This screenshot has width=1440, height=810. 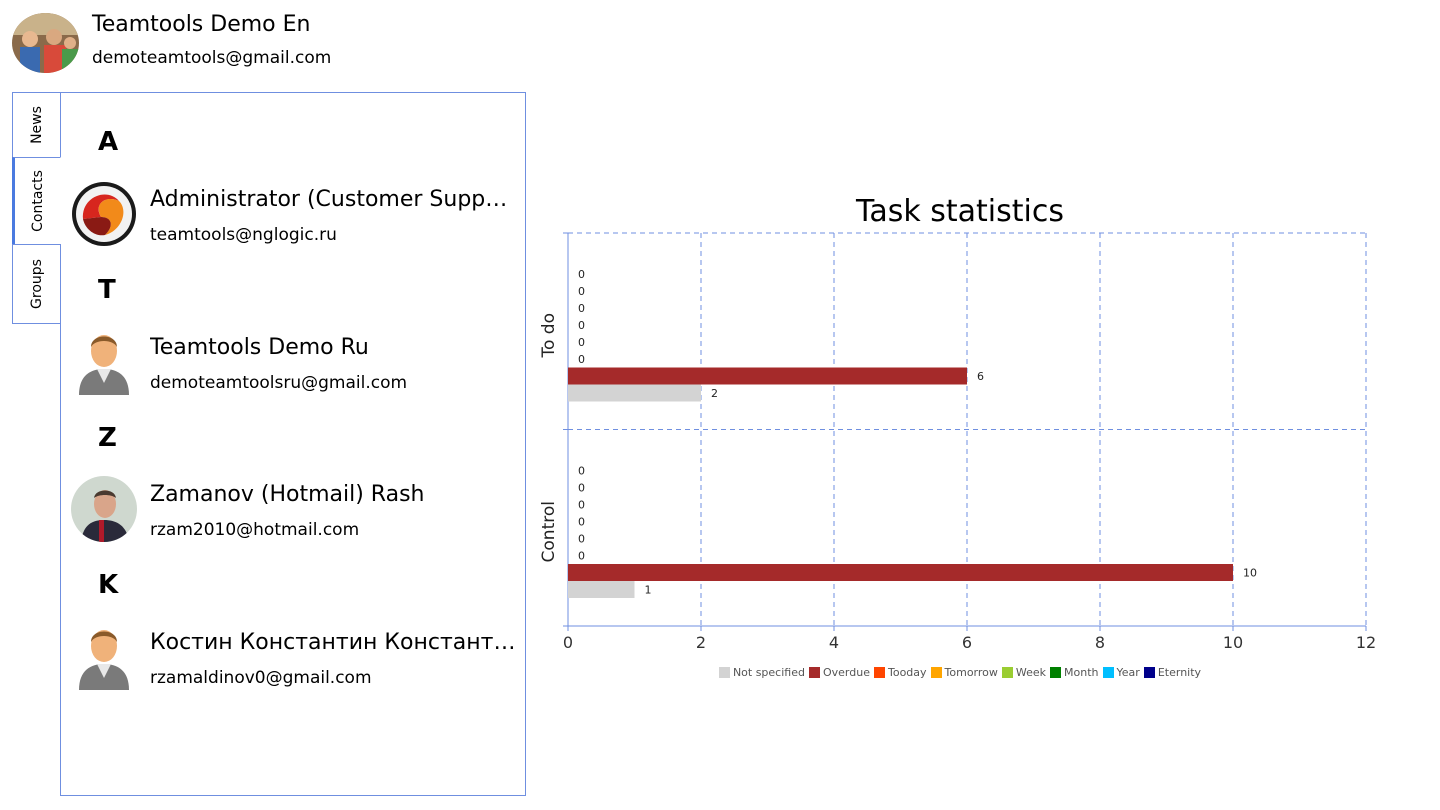 I want to click on user-avatar, so click(x=45, y=43).